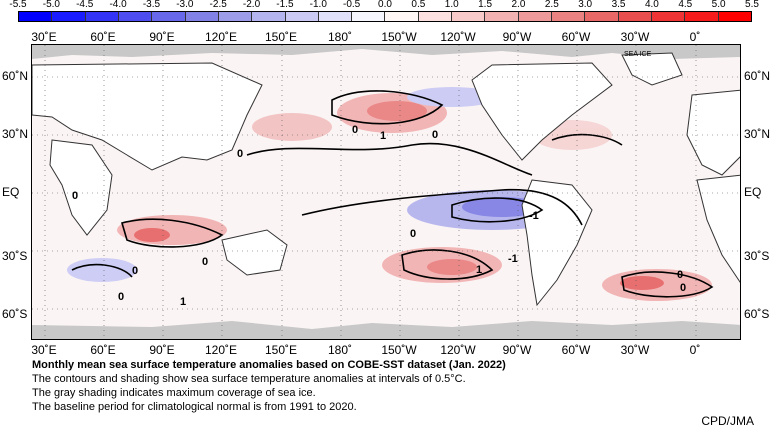 Image resolution: width=772 pixels, height=430 pixels. Describe the element at coordinates (81, 187) in the screenshot. I see `land-africa` at that location.